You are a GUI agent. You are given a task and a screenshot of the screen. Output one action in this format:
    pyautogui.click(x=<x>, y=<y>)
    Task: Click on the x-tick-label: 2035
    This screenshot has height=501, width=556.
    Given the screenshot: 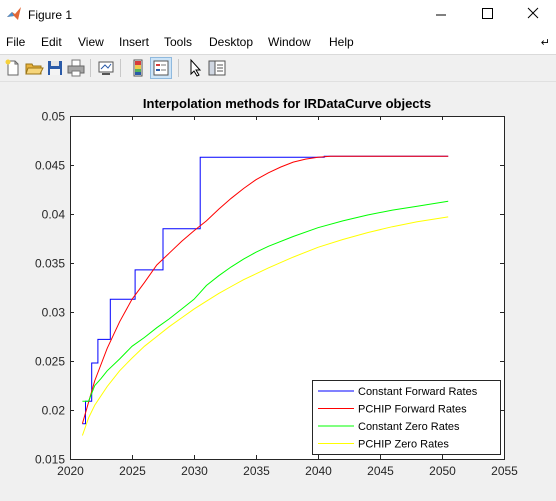 What is the action you would take?
    pyautogui.click(x=256, y=471)
    